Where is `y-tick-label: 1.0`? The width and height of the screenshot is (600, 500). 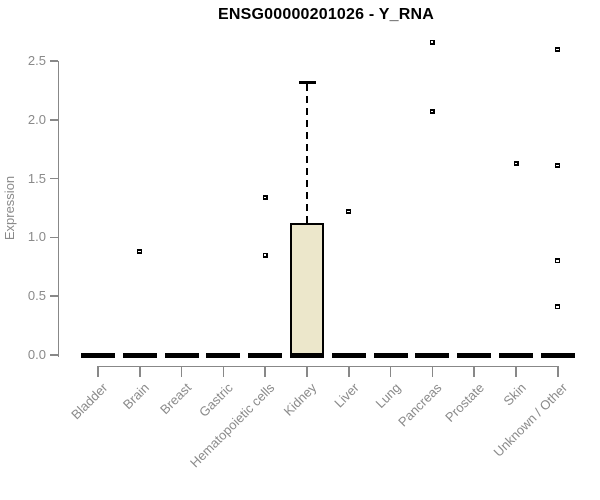
y-tick-label: 1.0 is located at coordinates (36, 237).